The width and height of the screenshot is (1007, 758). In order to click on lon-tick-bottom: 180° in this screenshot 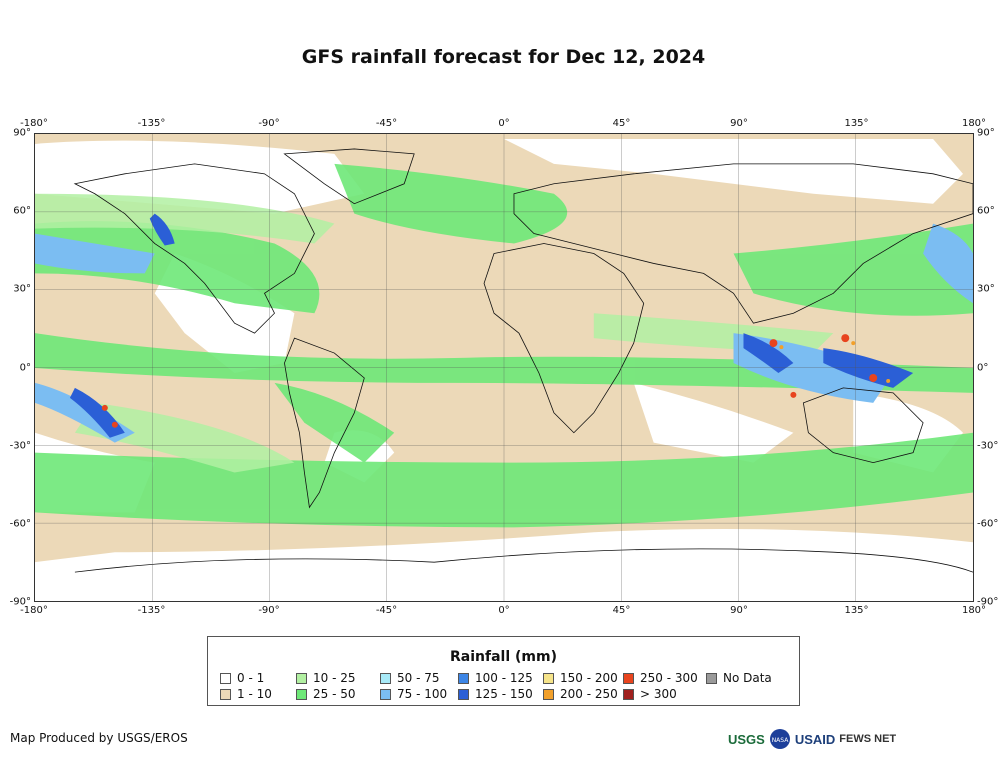, I will do `click(974, 610)`.